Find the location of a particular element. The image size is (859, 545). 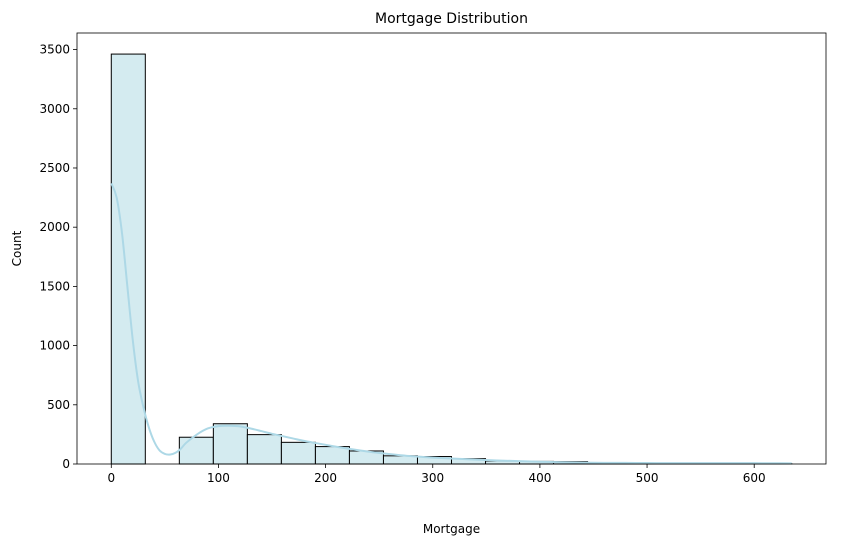

x-tick-label: 600 is located at coordinates (754, 478).